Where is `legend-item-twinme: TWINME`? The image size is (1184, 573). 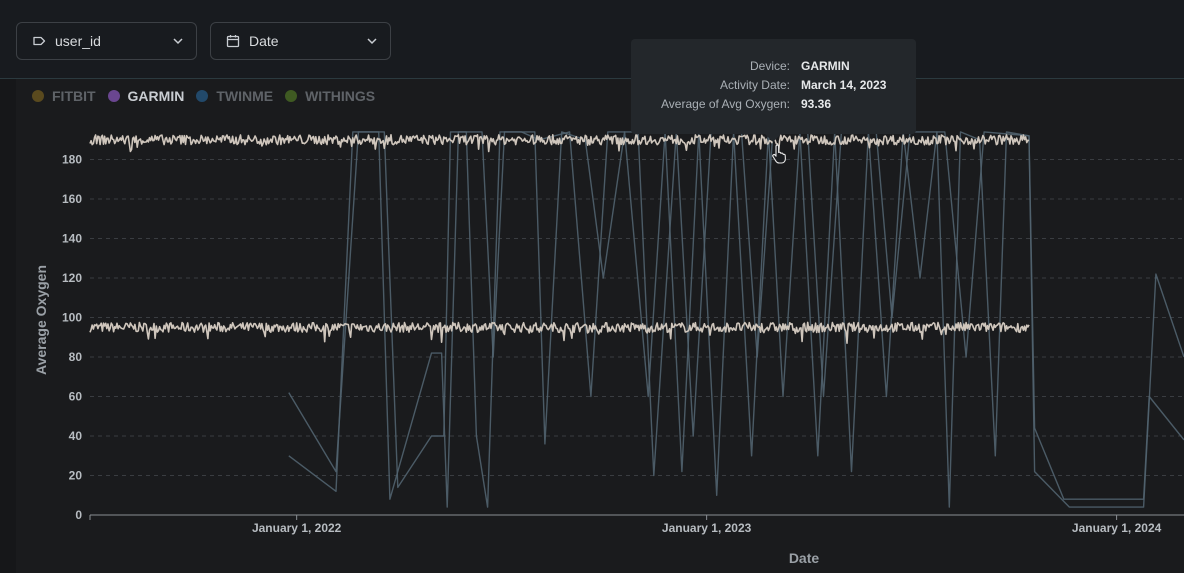 legend-item-twinme: TWINME is located at coordinates (234, 96).